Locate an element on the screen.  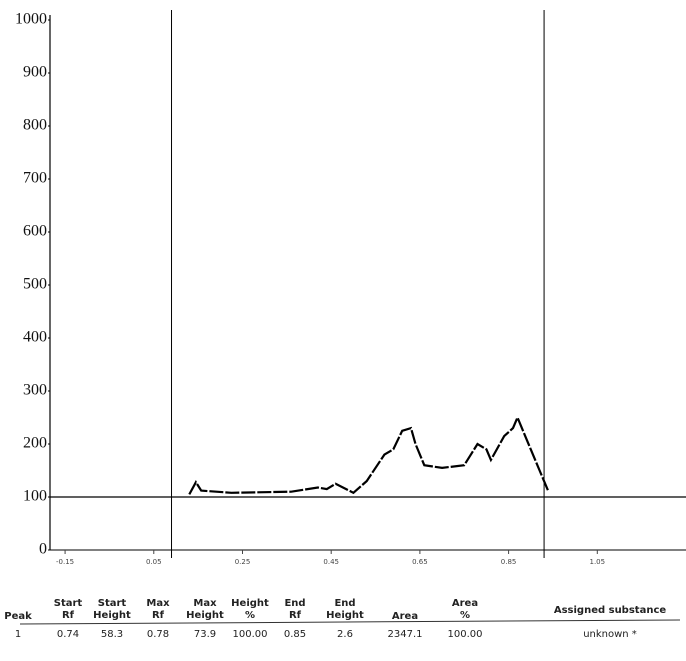
table-cell: 1 is located at coordinates (18, 634).